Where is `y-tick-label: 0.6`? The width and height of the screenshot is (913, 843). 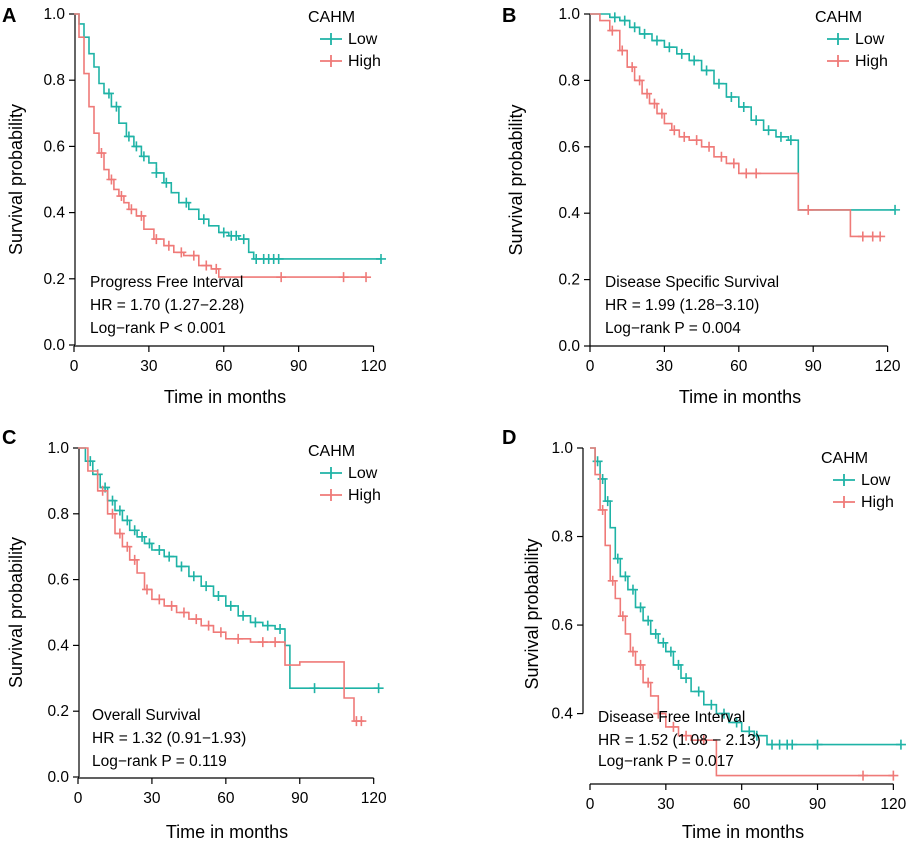
y-tick-label: 0.6 is located at coordinates (562, 625).